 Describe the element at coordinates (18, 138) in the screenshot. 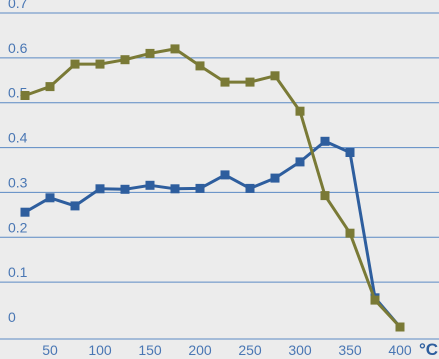

I see `y-tick-label: 0.4` at that location.